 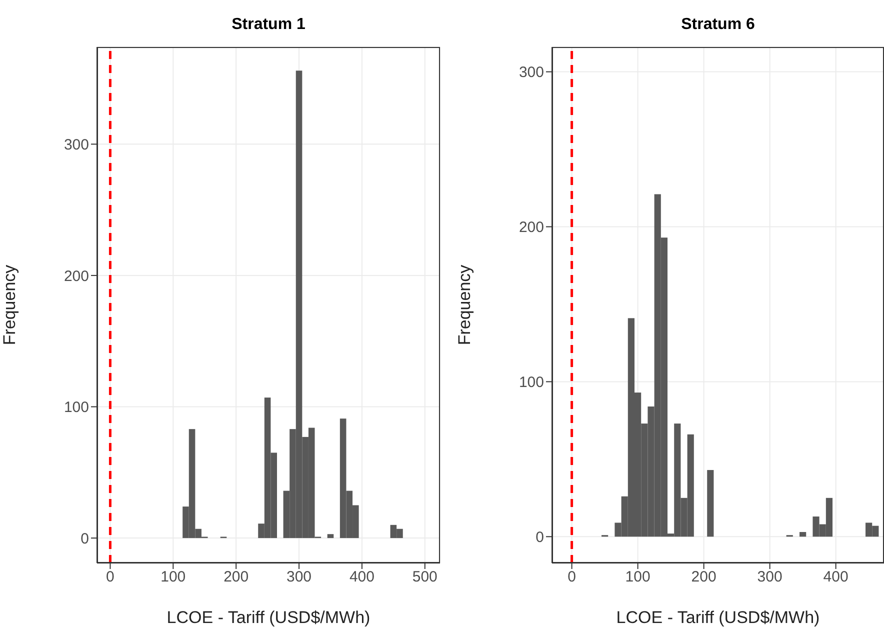 What do you see at coordinates (425, 577) in the screenshot?
I see `x-tick-label: 500` at bounding box center [425, 577].